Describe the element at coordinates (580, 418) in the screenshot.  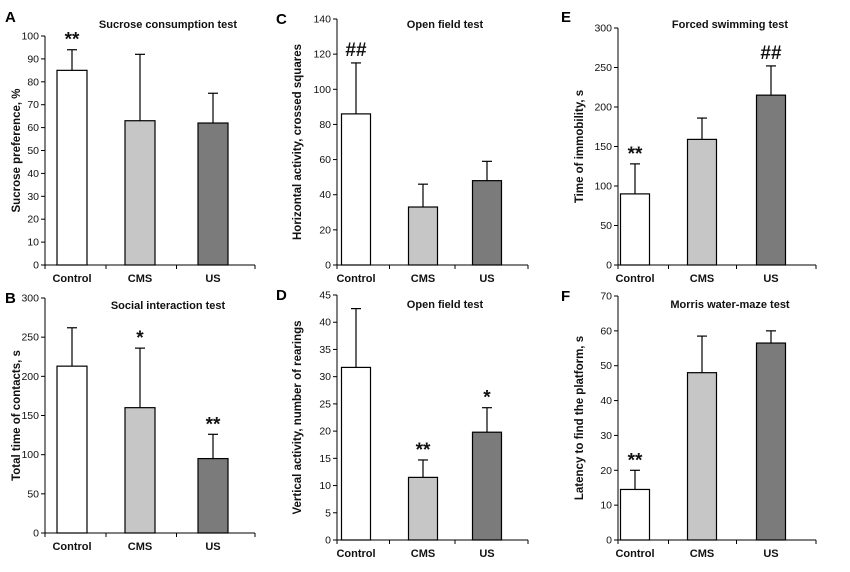
I see `y-axis-label-f: Latency to find the platform, s` at that location.